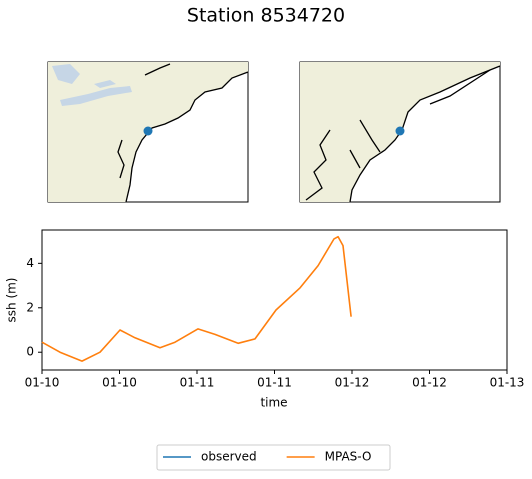 This screenshot has height=479, width=532. Describe the element at coordinates (507, 383) in the screenshot. I see `x-tick-label: 01-13` at that location.